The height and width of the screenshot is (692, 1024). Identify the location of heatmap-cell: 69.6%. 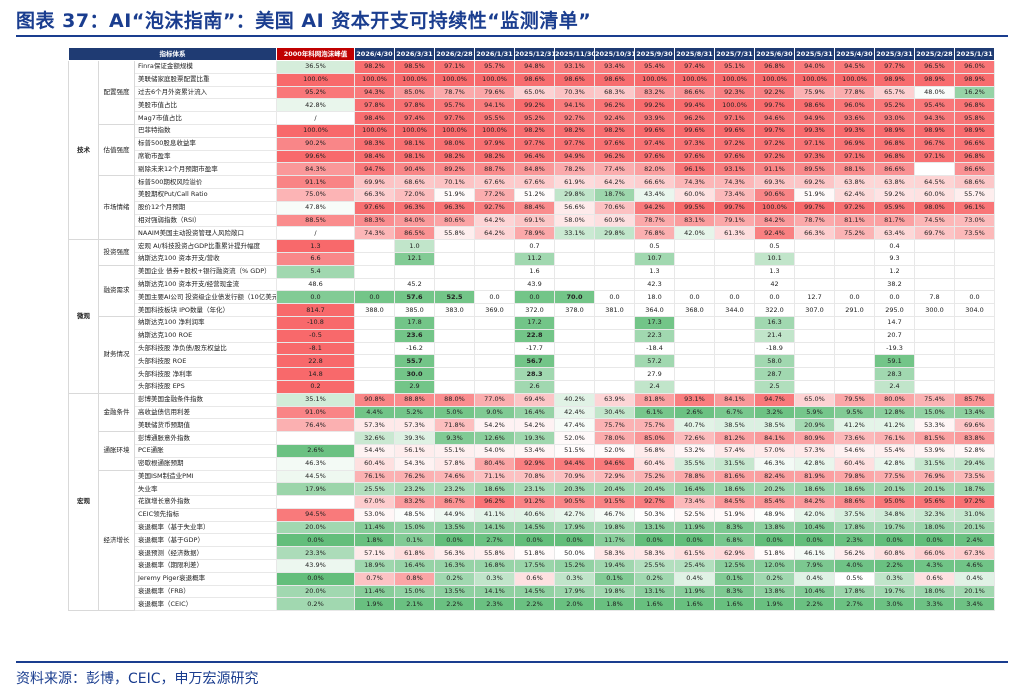
(974, 425).